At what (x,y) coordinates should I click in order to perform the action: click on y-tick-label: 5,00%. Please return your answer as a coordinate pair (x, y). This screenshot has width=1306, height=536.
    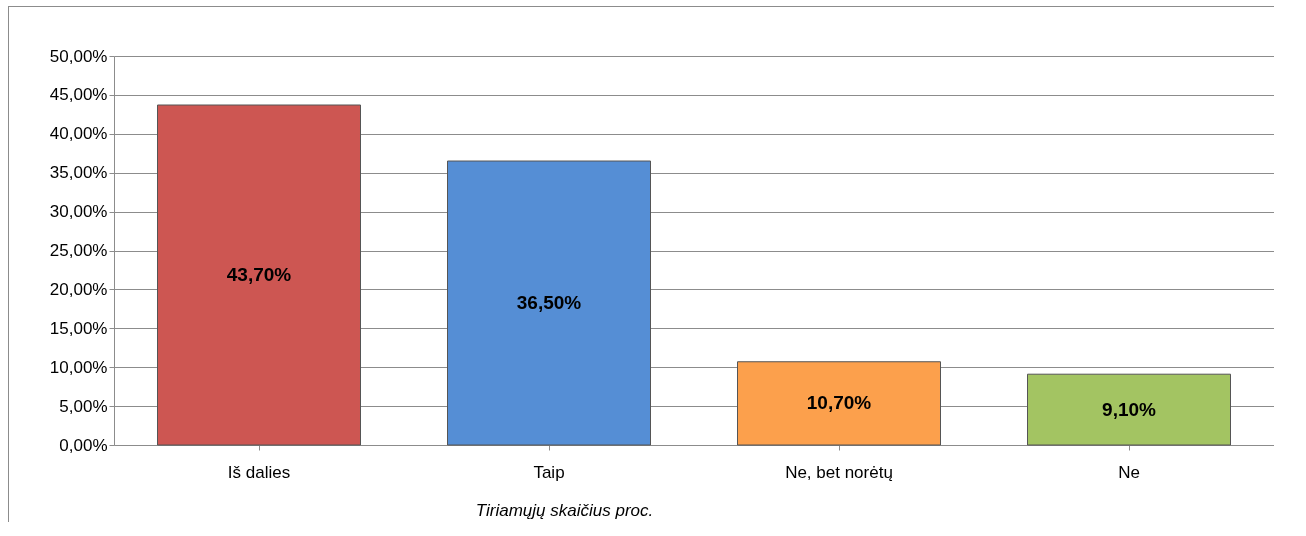
    Looking at the image, I should click on (83, 406).